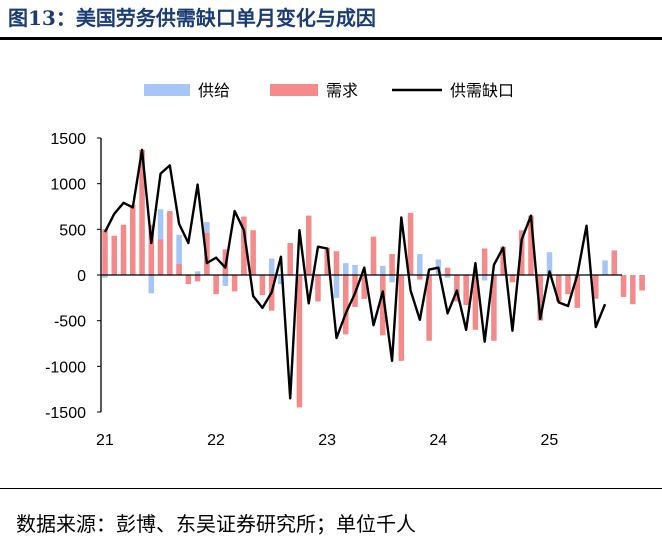 The image size is (662, 546). I want to click on source-note: 数据来源：彭博、东吴证券研究所；单位千人, so click(216, 524).